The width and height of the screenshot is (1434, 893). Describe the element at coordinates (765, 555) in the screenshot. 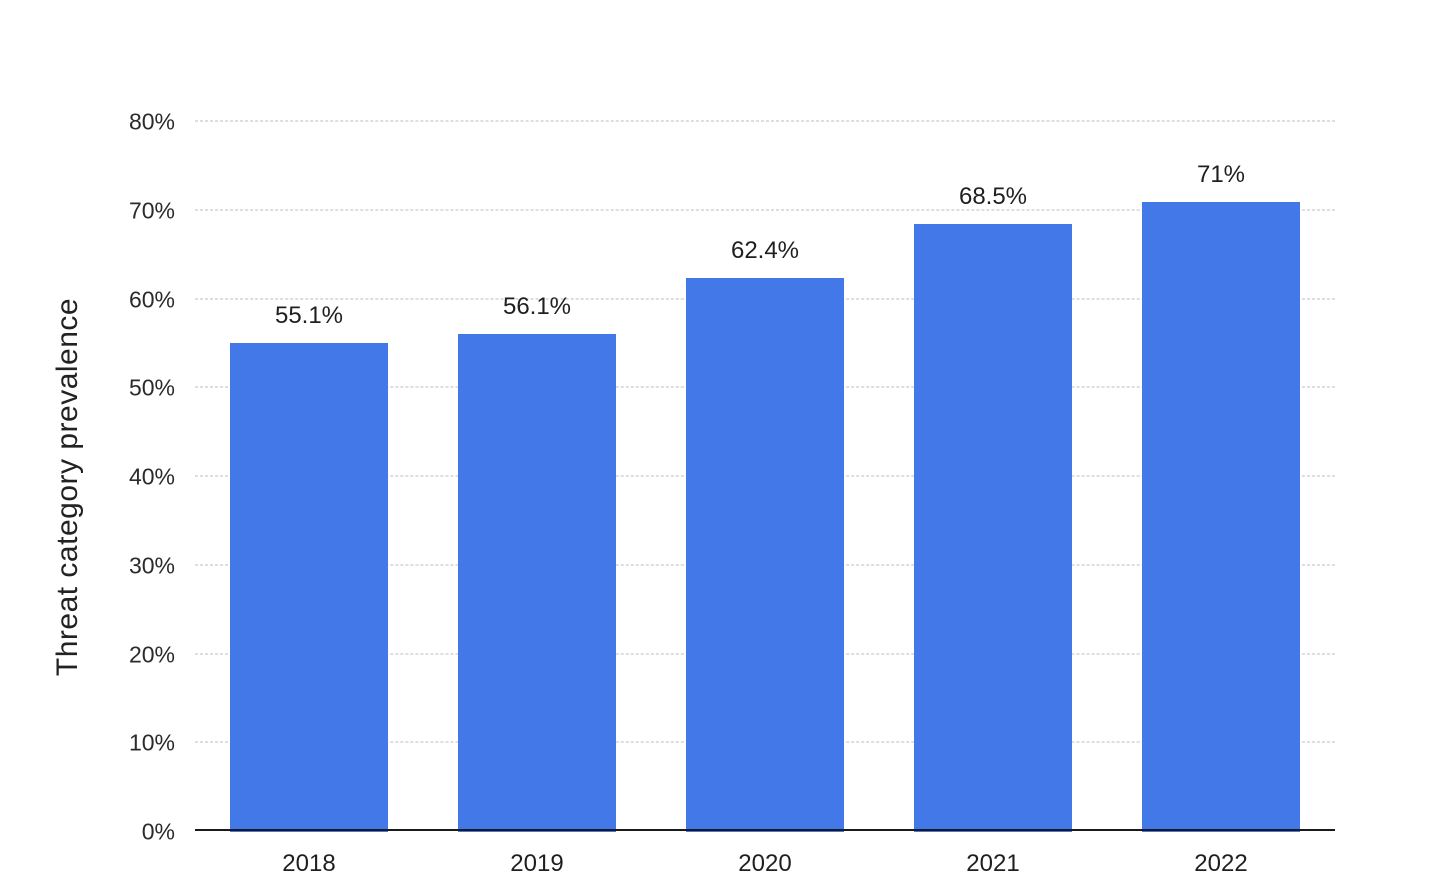

I see `bar-2020` at that location.